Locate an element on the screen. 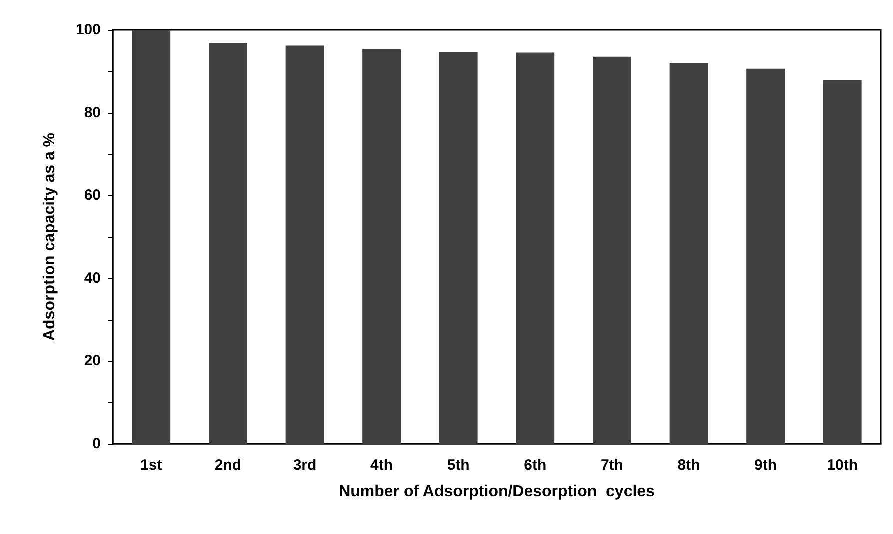  x-tick-label: 2nd is located at coordinates (228, 465).